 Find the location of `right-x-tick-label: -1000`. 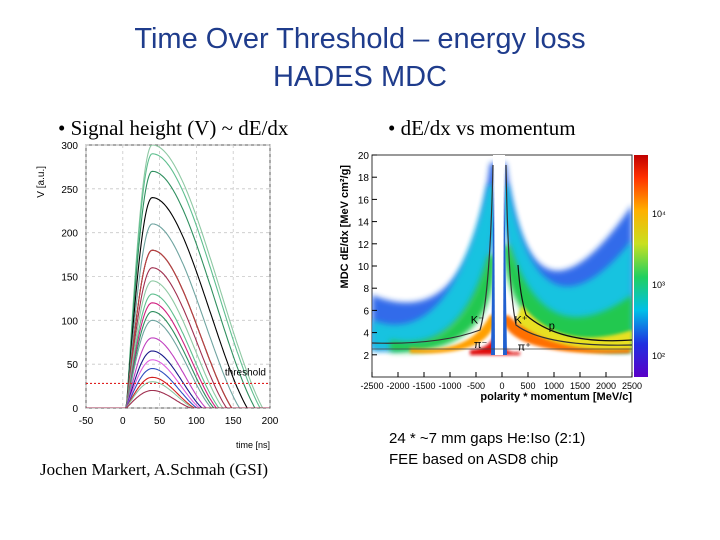

right-x-tick-label: -1000 is located at coordinates (449, 386).